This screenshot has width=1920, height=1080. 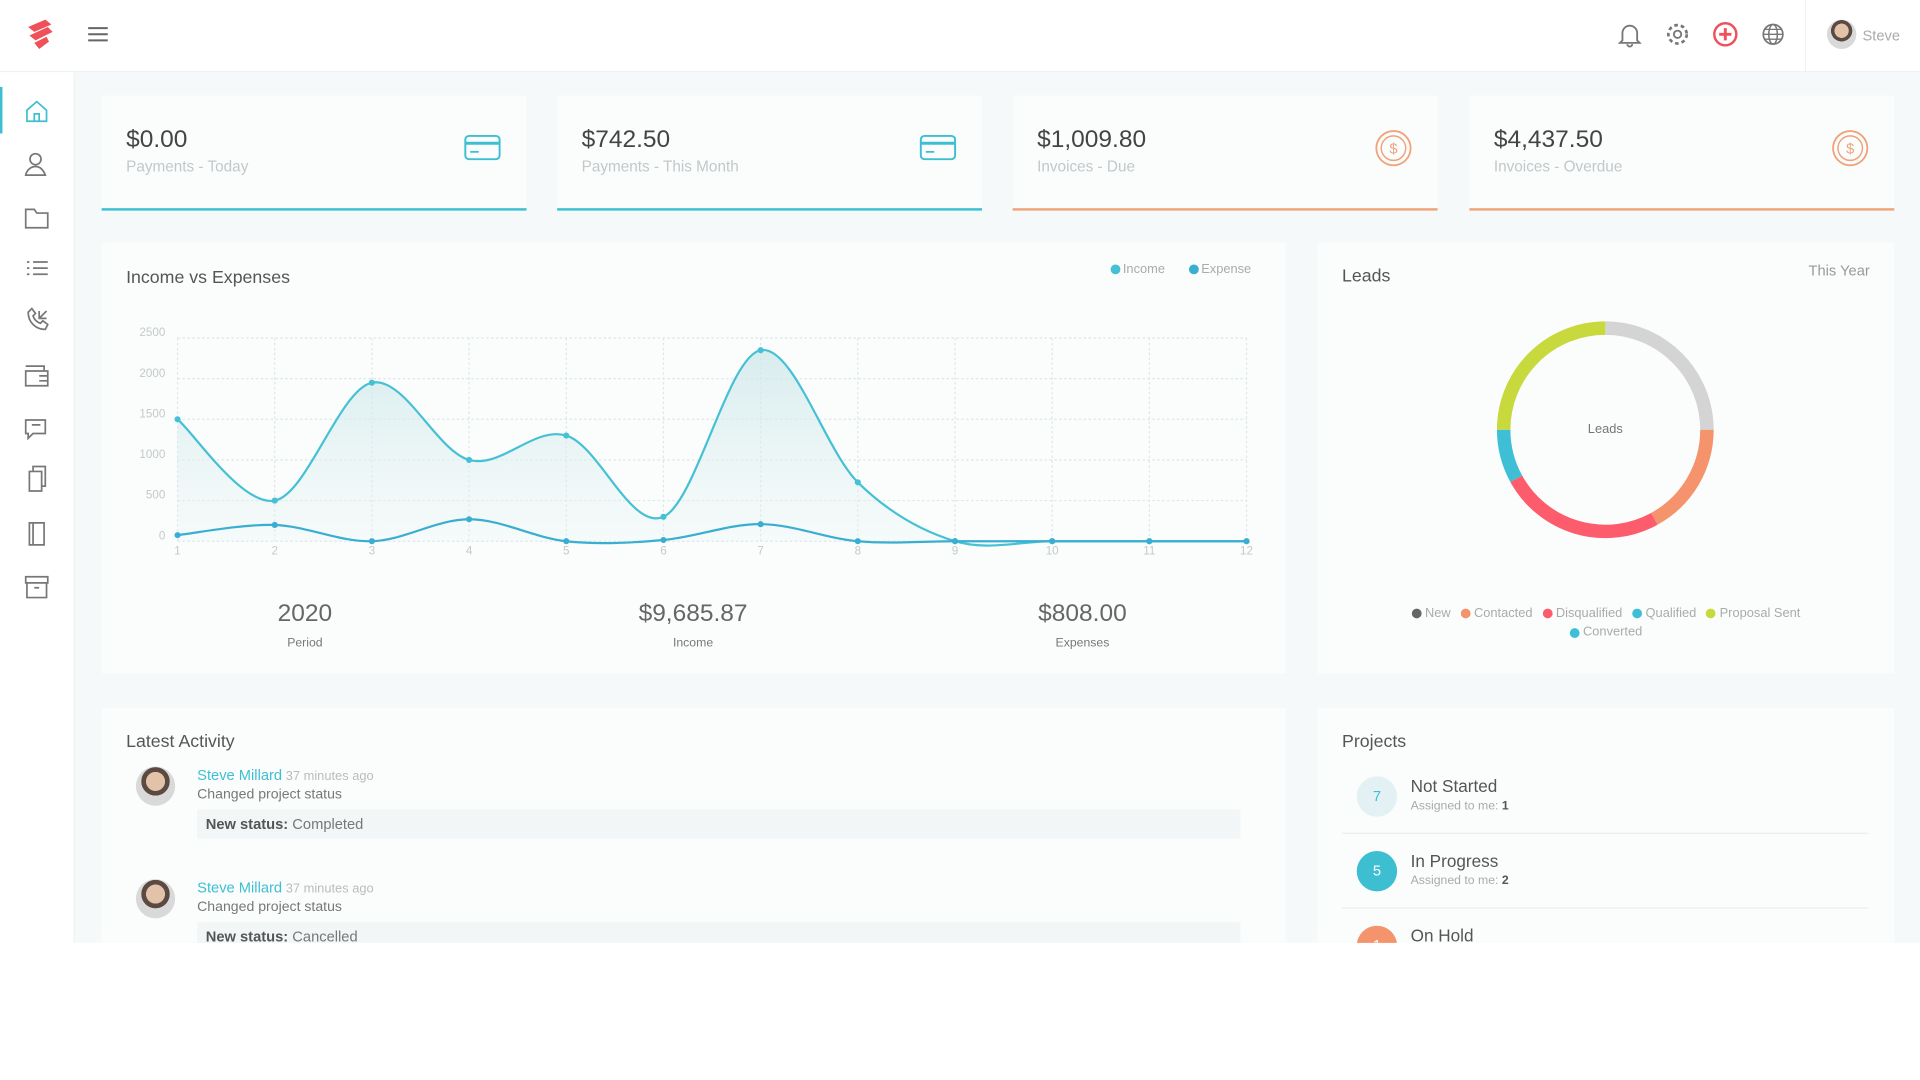 I want to click on activity-status: New status: Completed, so click(x=719, y=824).